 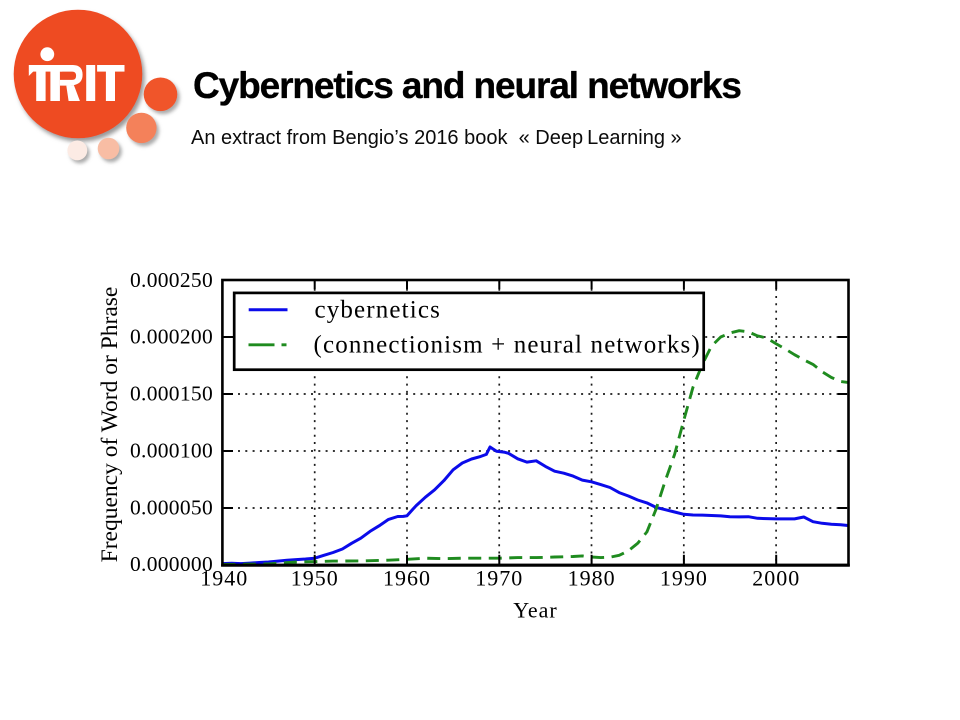 What do you see at coordinates (776, 578) in the screenshot?
I see `svg-text: 2000` at bounding box center [776, 578].